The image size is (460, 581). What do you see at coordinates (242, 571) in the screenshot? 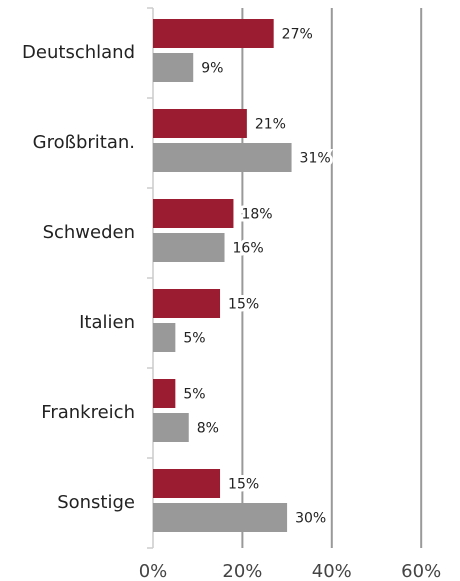
I see `x-tick-label: 20%` at bounding box center [242, 571].